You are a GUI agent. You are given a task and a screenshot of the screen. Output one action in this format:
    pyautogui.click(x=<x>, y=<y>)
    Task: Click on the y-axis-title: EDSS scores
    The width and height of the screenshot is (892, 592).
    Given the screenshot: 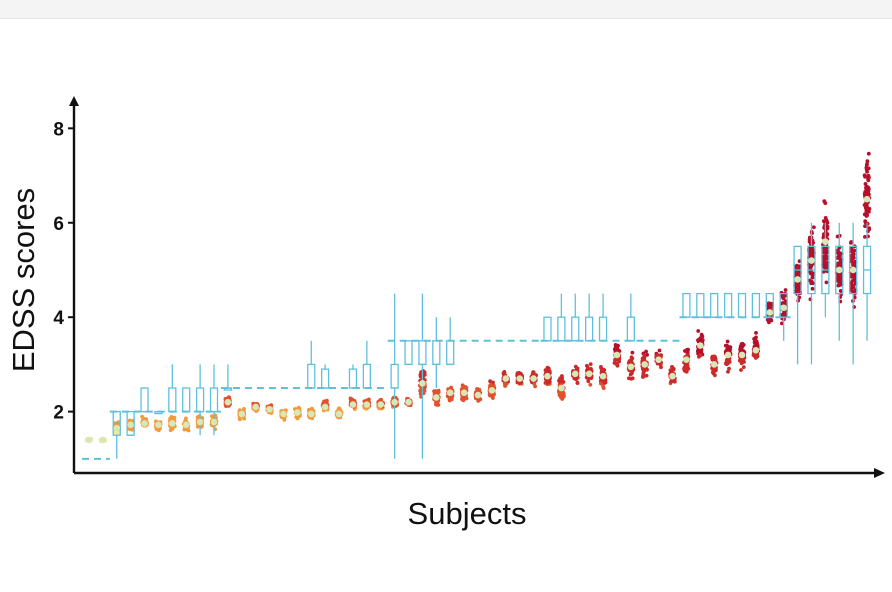 What is the action you would take?
    pyautogui.click(x=23, y=280)
    